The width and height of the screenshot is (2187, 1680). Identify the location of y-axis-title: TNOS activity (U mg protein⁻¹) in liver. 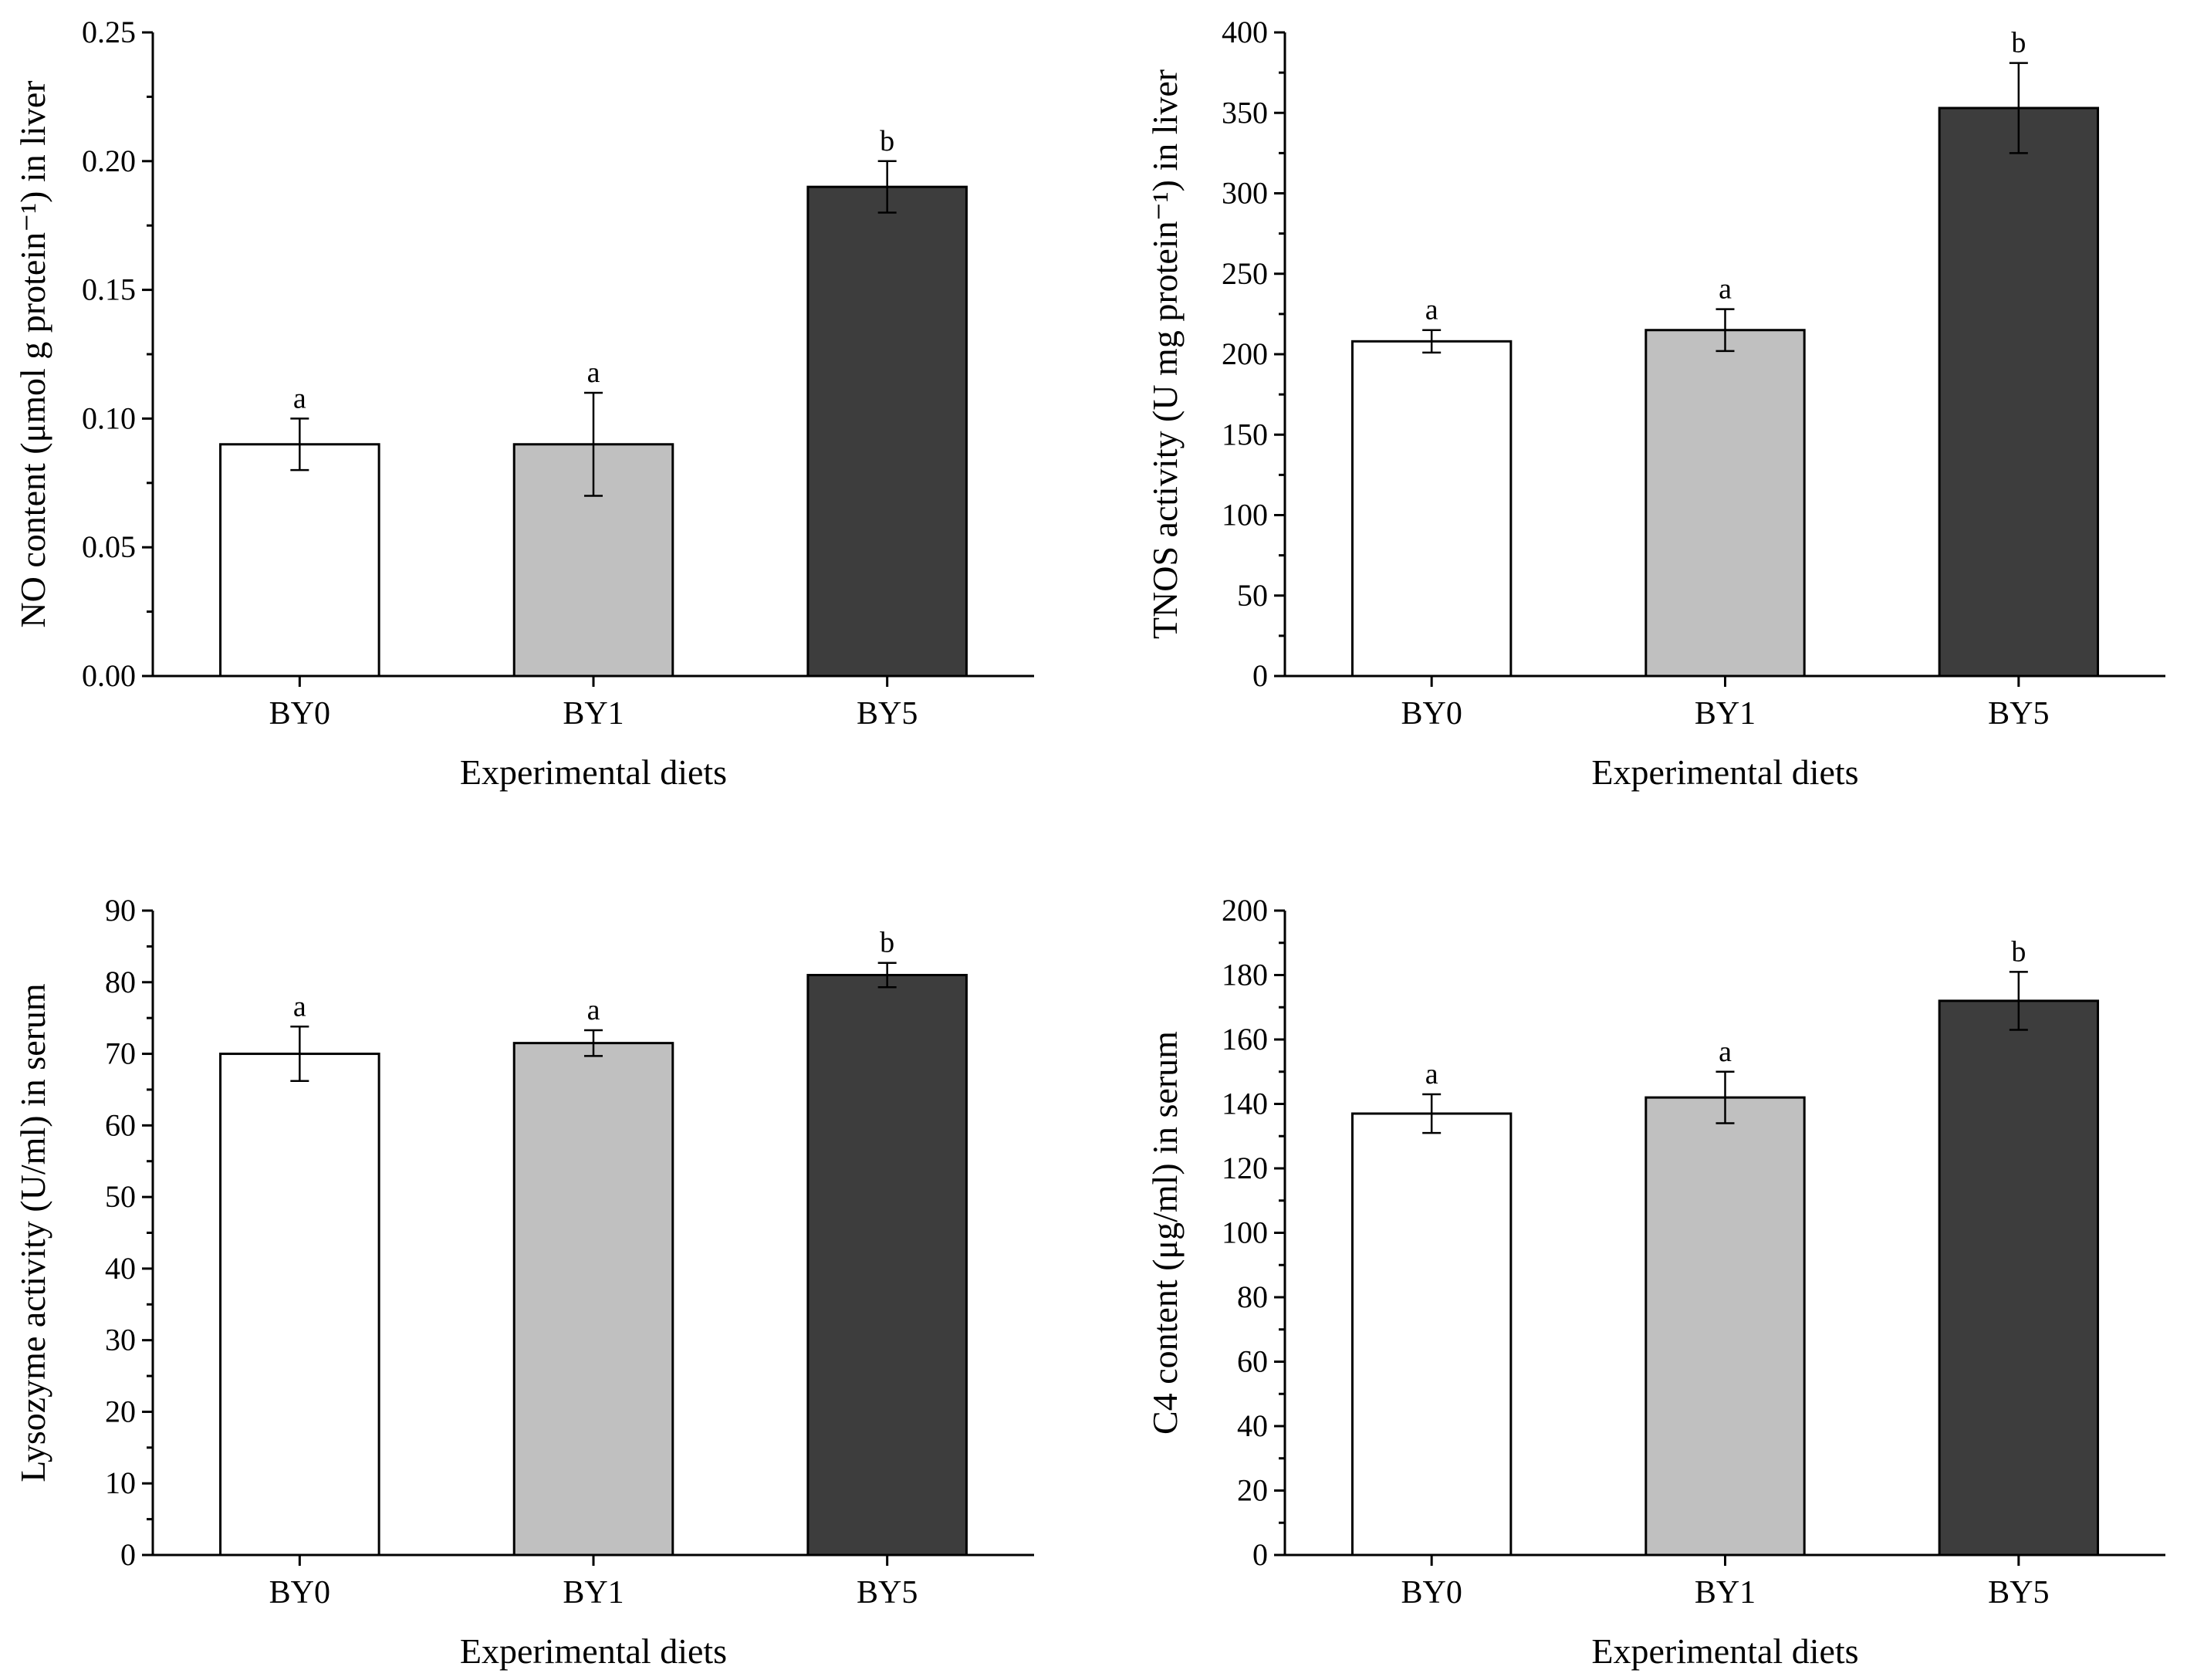
(1165, 354).